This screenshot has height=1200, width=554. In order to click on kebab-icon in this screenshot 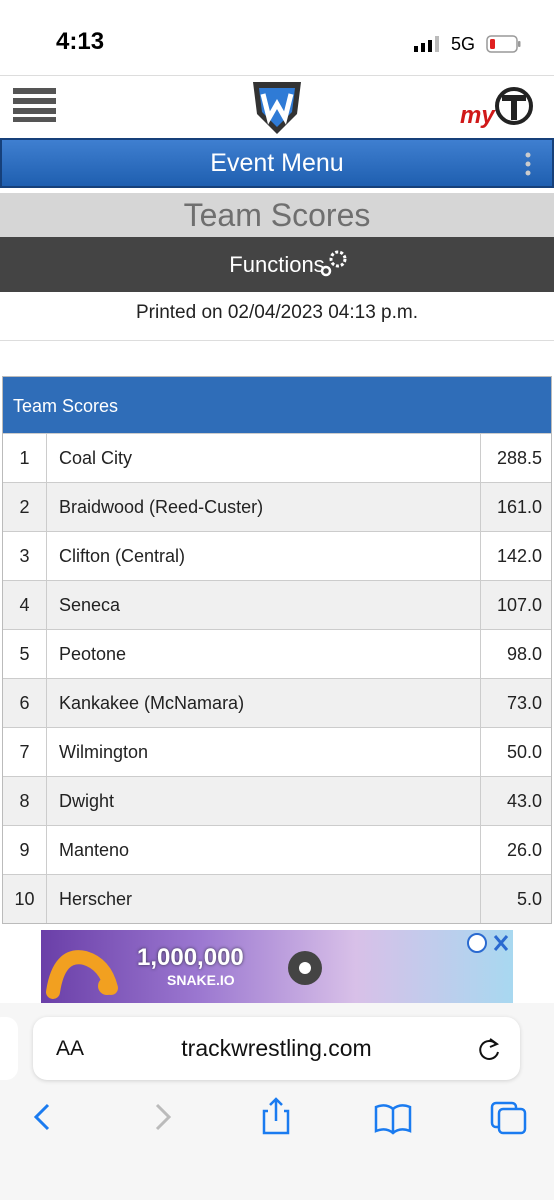, I will do `click(528, 164)`.